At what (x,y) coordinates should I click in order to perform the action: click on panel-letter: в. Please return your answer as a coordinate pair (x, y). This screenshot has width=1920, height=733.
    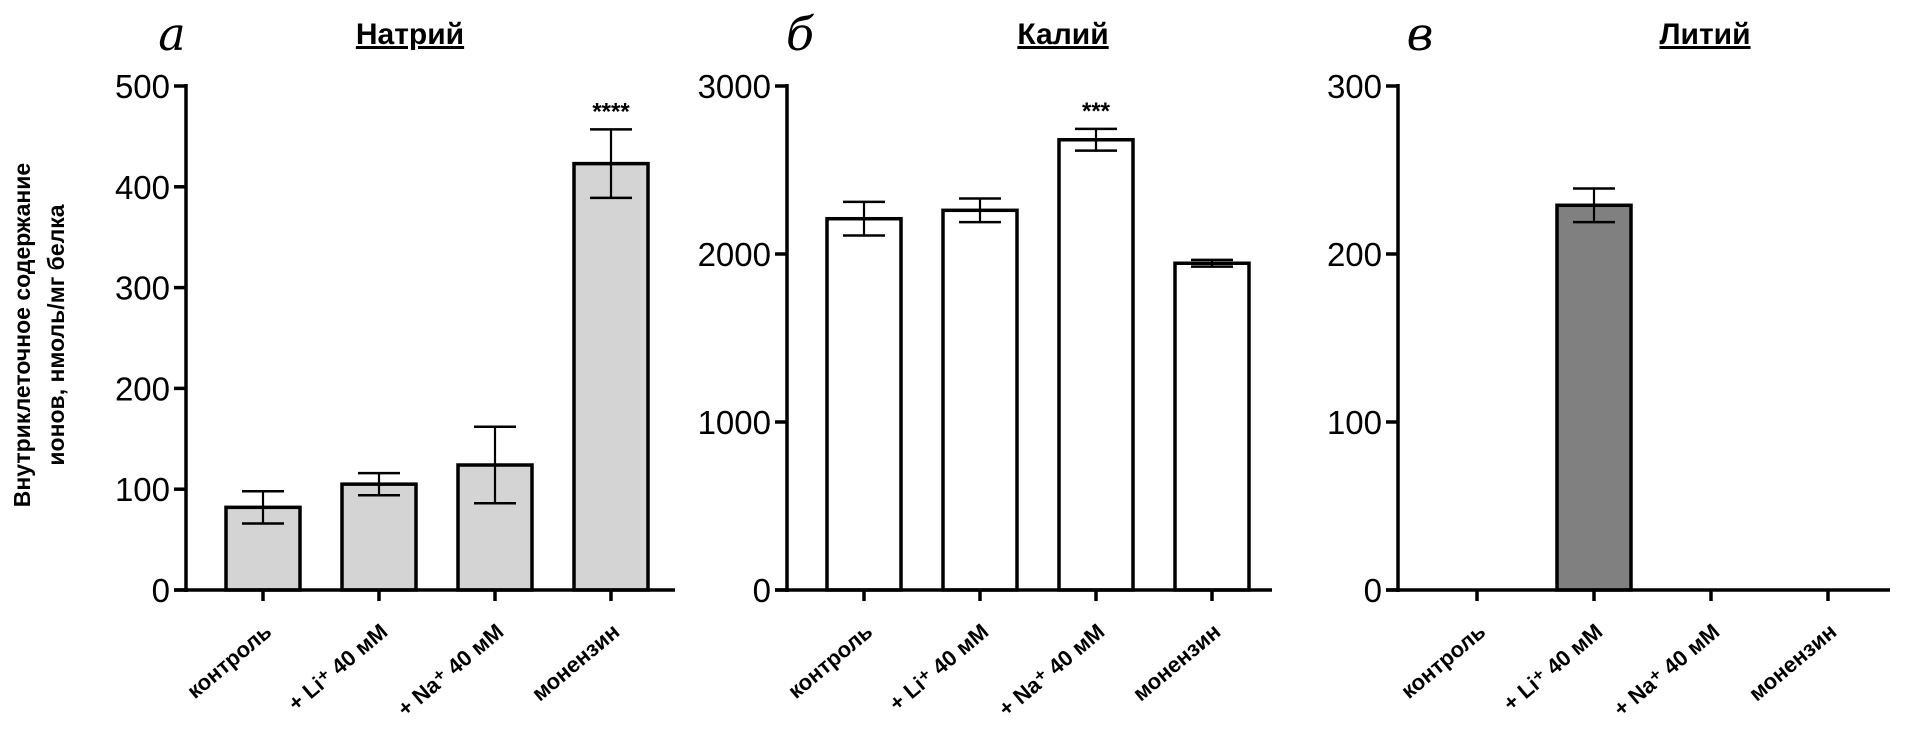
    Looking at the image, I should click on (1420, 34).